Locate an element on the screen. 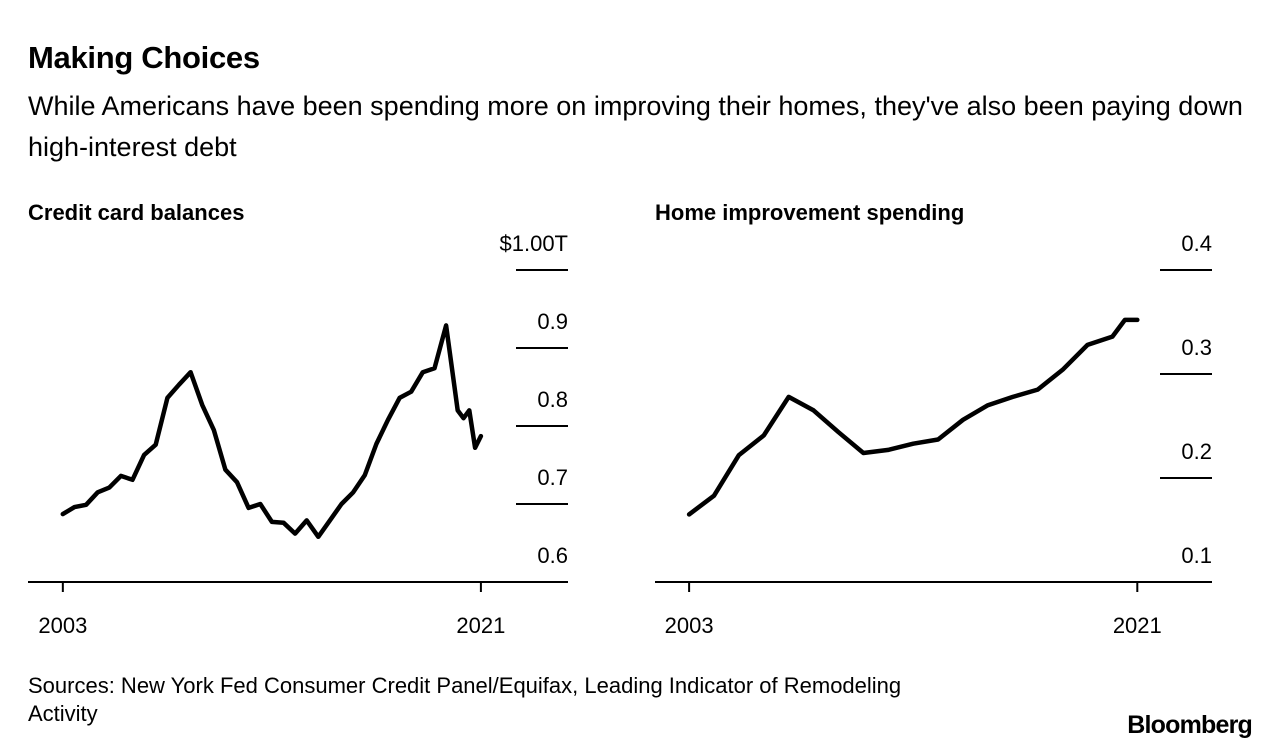  y-tick-label: 0.4 is located at coordinates (1196, 243).